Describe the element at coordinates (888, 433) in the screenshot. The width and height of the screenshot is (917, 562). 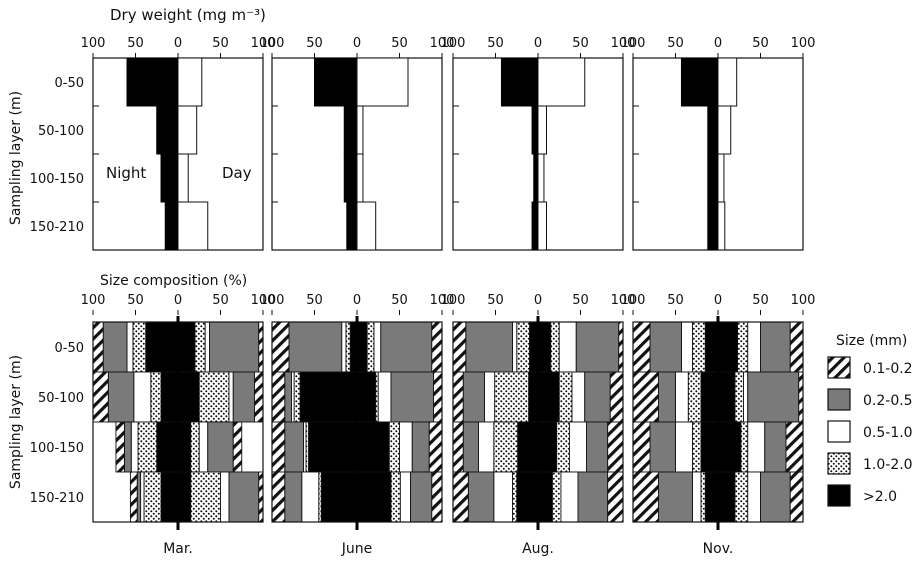
I see `legend-label-0.5-1.0: 0.5-1.0` at that location.